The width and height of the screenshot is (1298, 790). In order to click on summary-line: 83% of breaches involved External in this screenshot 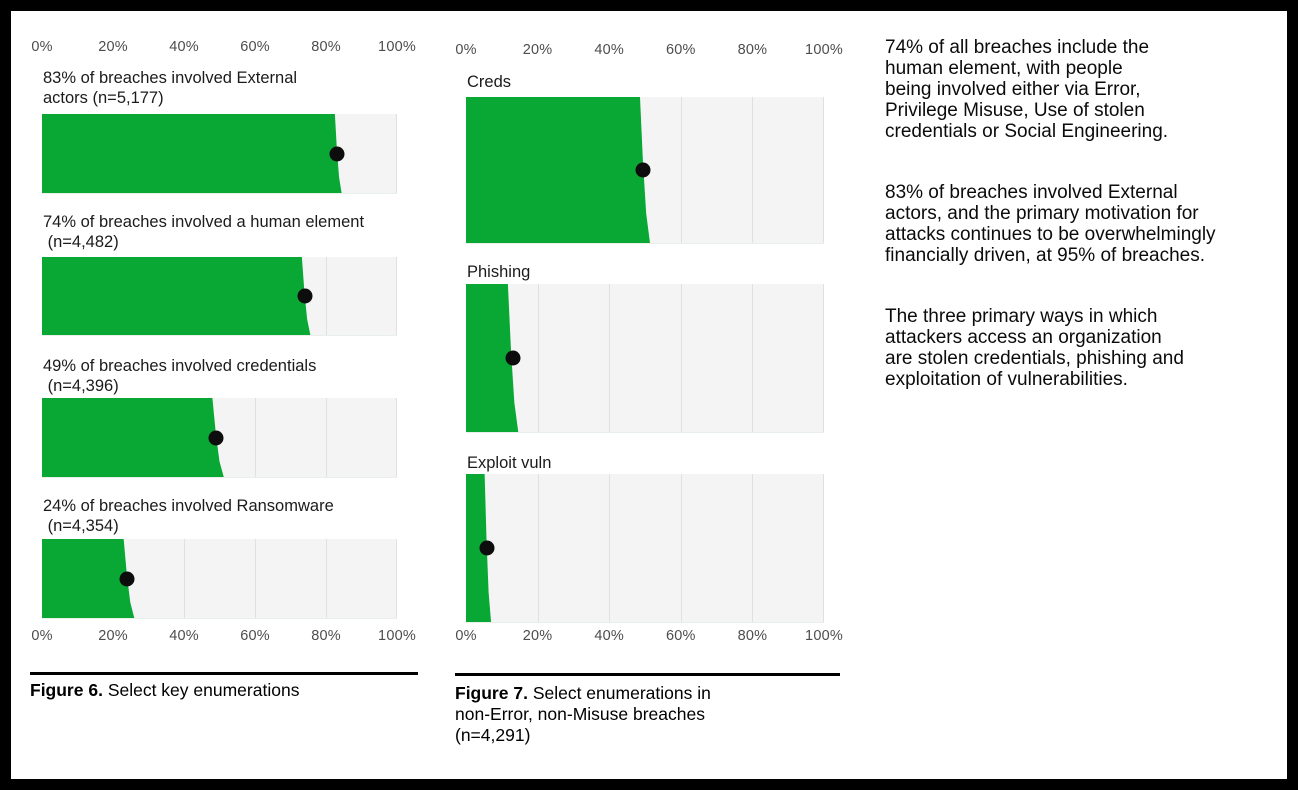, I will do `click(1031, 192)`.